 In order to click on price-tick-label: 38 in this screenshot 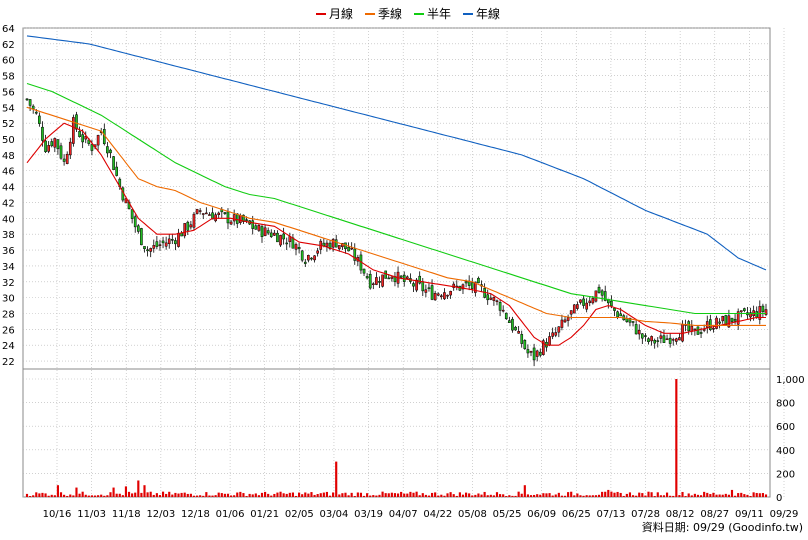, I will do `click(8, 235)`.